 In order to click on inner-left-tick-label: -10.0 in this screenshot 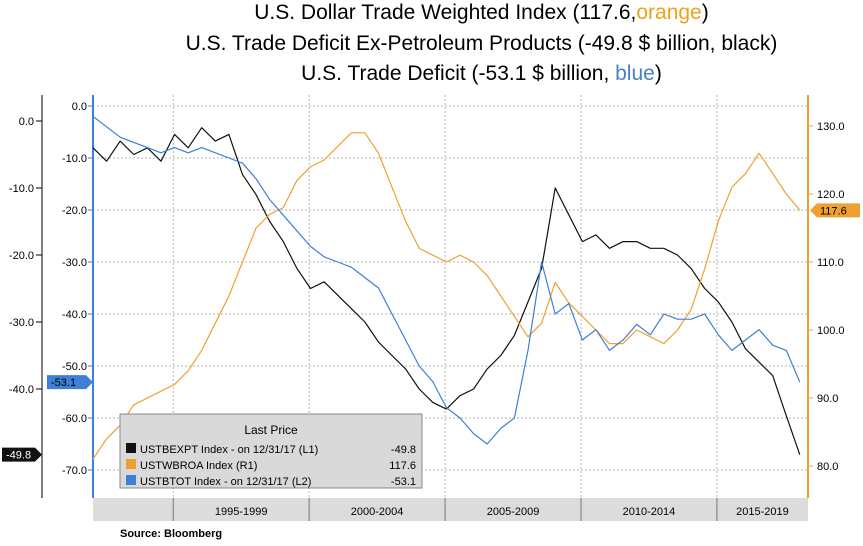, I will do `click(74, 159)`.